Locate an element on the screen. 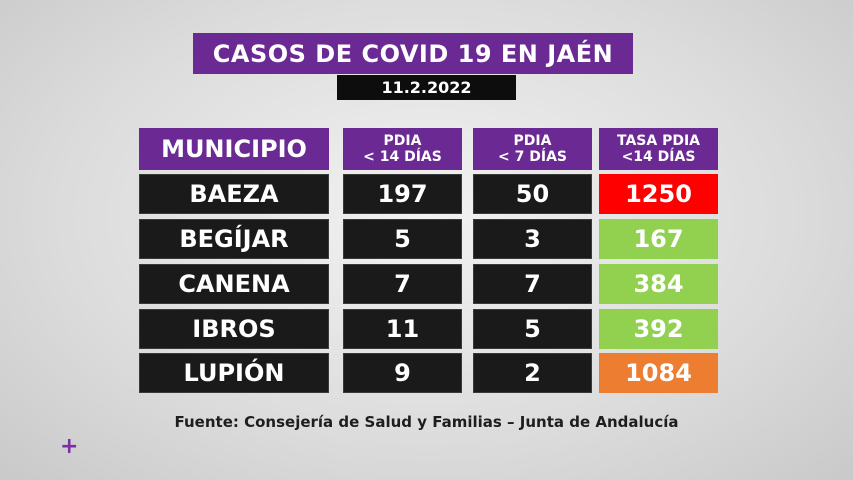 The width and height of the screenshot is (853, 480). date-label: 11.2.2022 is located at coordinates (426, 87).